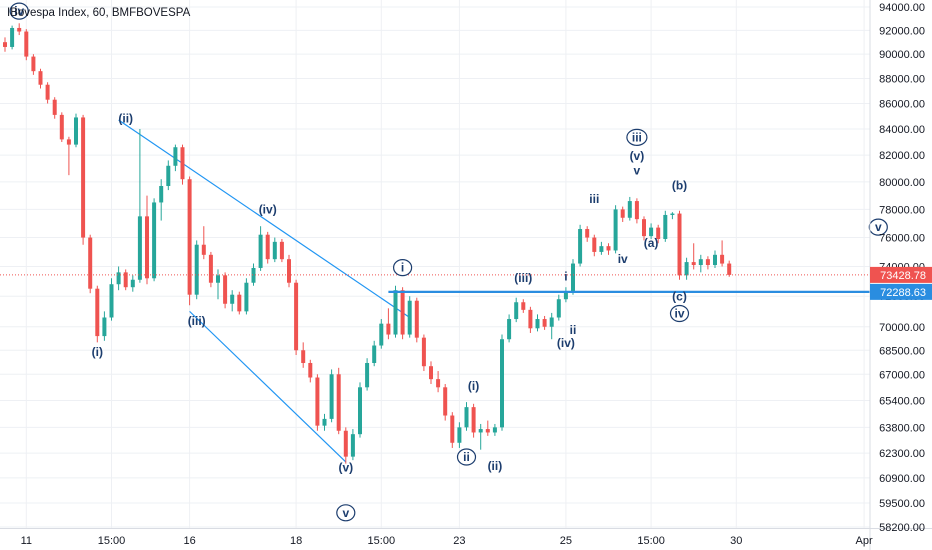 The image size is (932, 550). I want to click on wave-label-text: ii, so click(466, 457).